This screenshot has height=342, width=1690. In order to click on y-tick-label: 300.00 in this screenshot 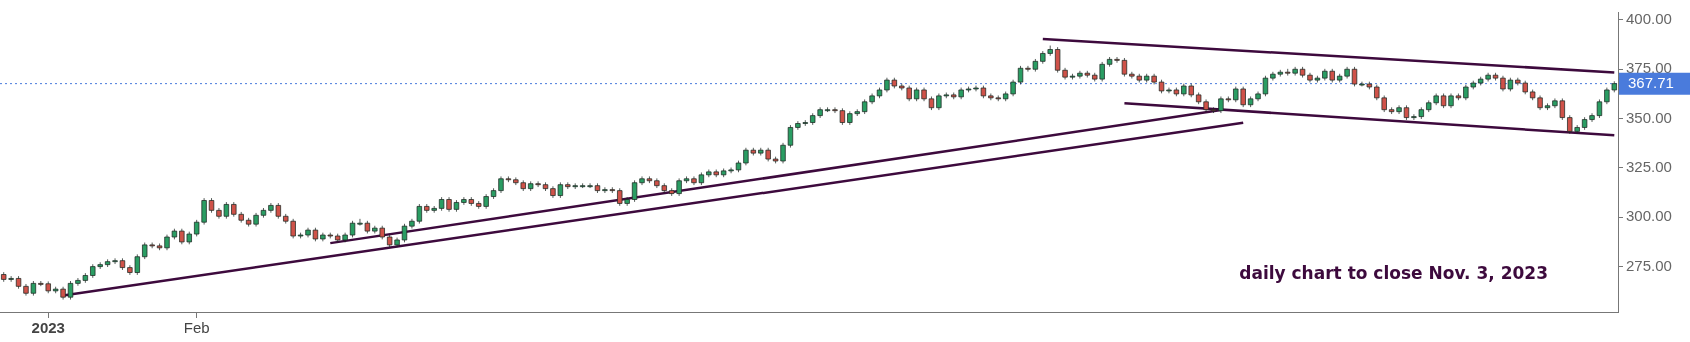, I will do `click(1649, 216)`.